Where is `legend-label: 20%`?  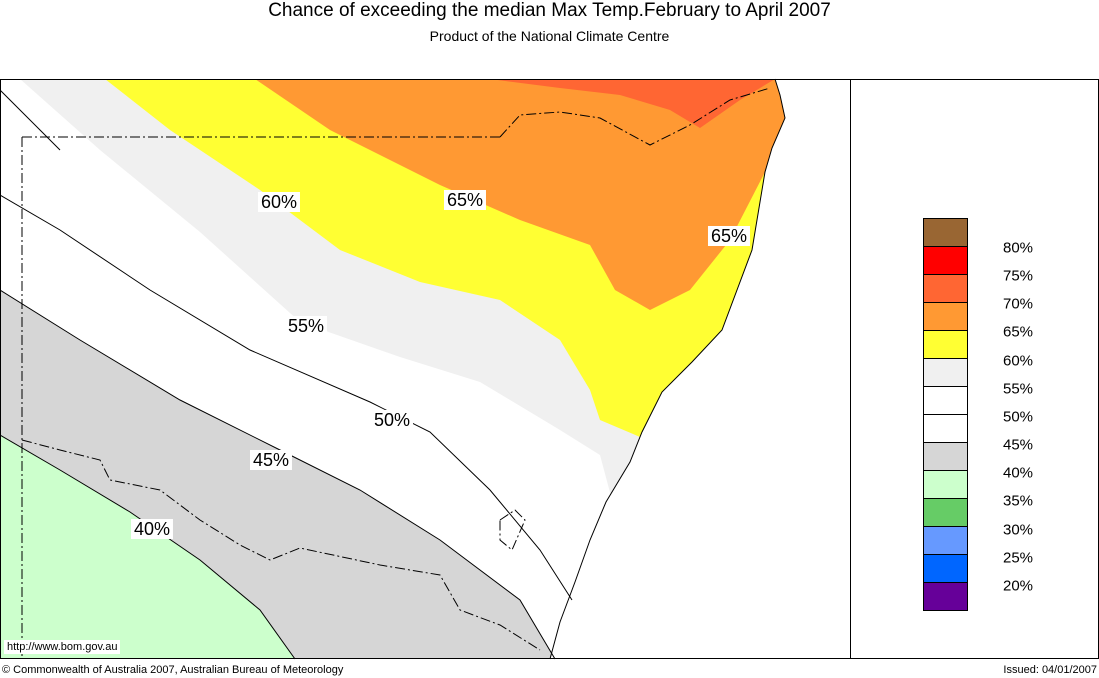
legend-label: 20% is located at coordinates (1018, 586).